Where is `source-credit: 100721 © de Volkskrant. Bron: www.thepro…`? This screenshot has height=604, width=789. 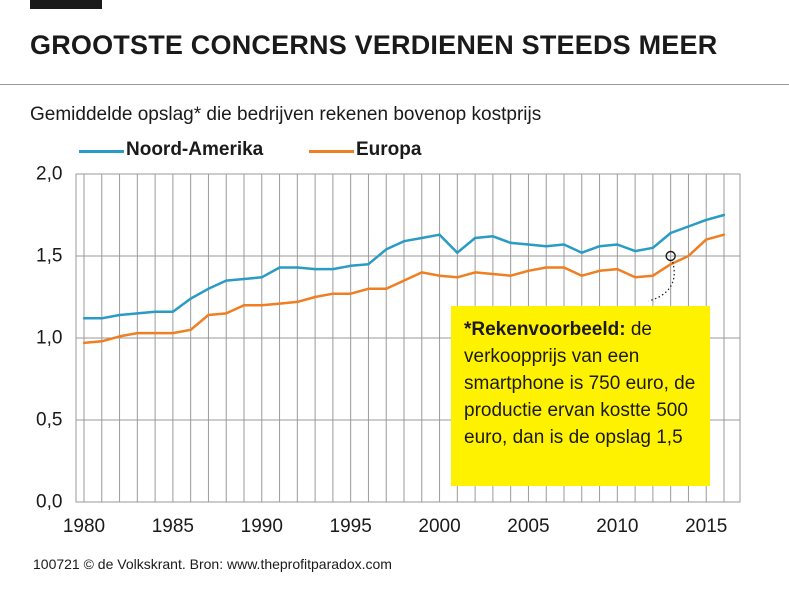 source-credit: 100721 © de Volkskrant. Bron: www.thepro… is located at coordinates (212, 564).